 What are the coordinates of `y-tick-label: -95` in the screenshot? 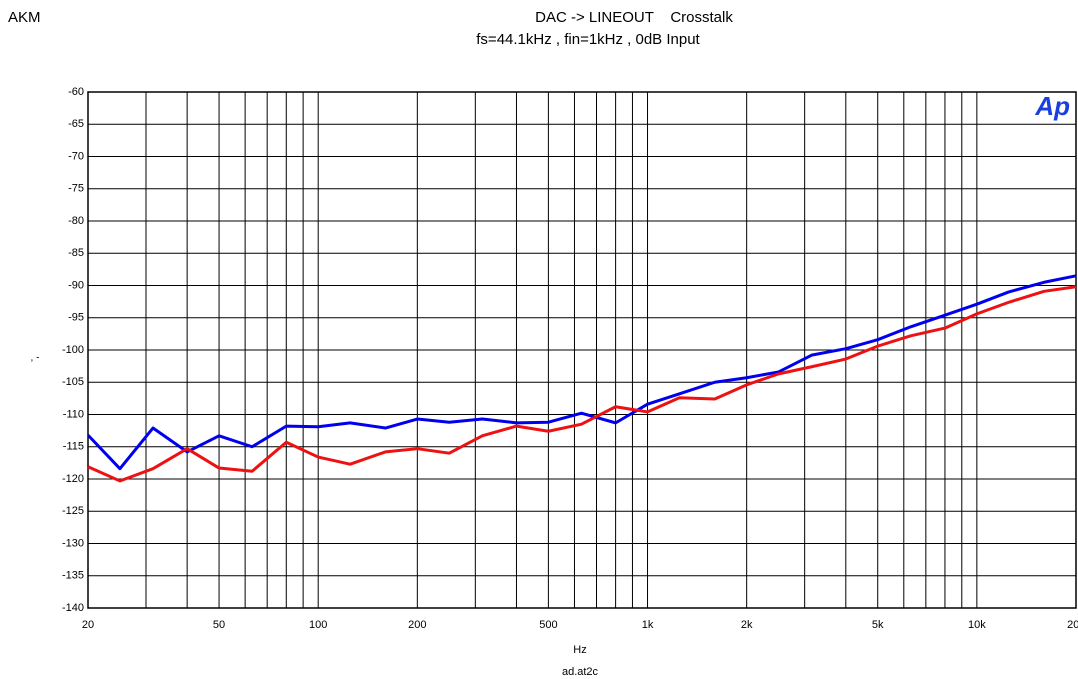 It's located at (76, 318).